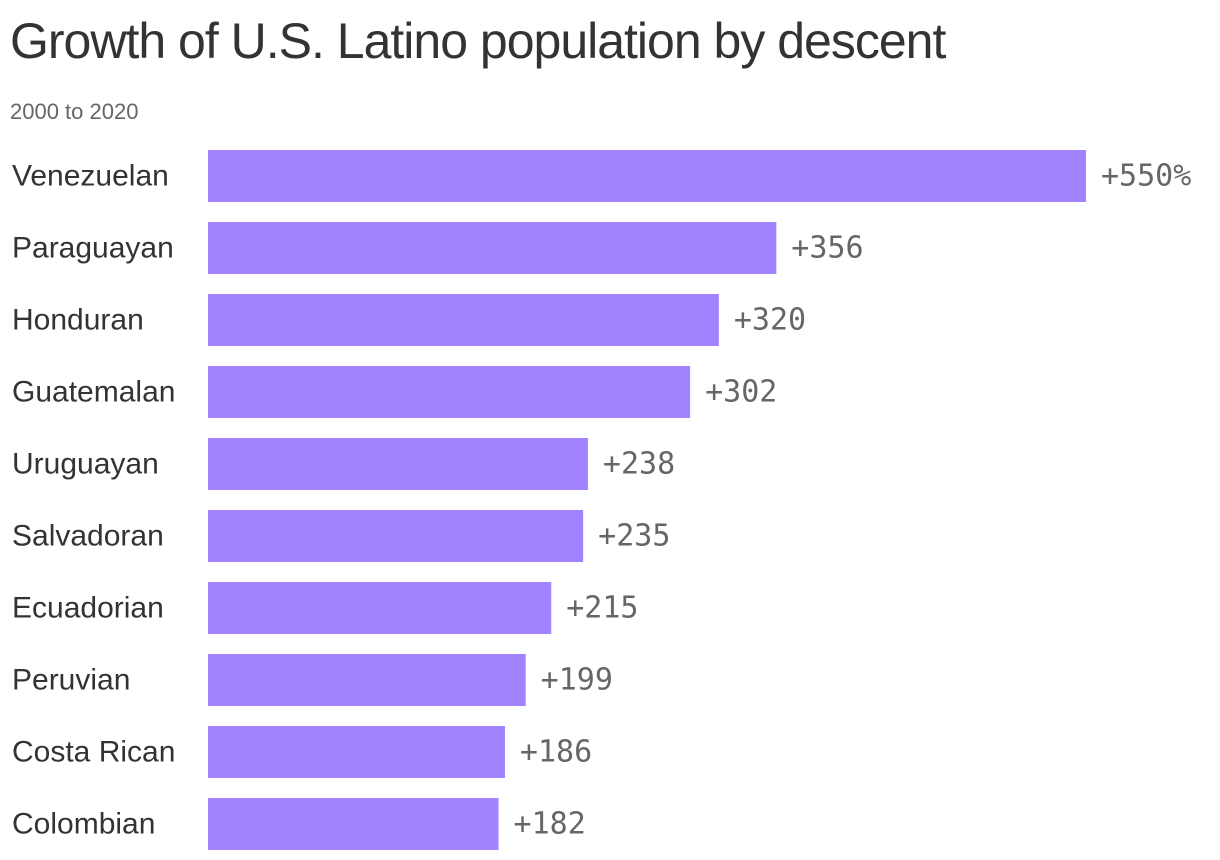 The height and width of the screenshot is (860, 1220). Describe the element at coordinates (356, 752) in the screenshot. I see `bar-costa-rican` at that location.